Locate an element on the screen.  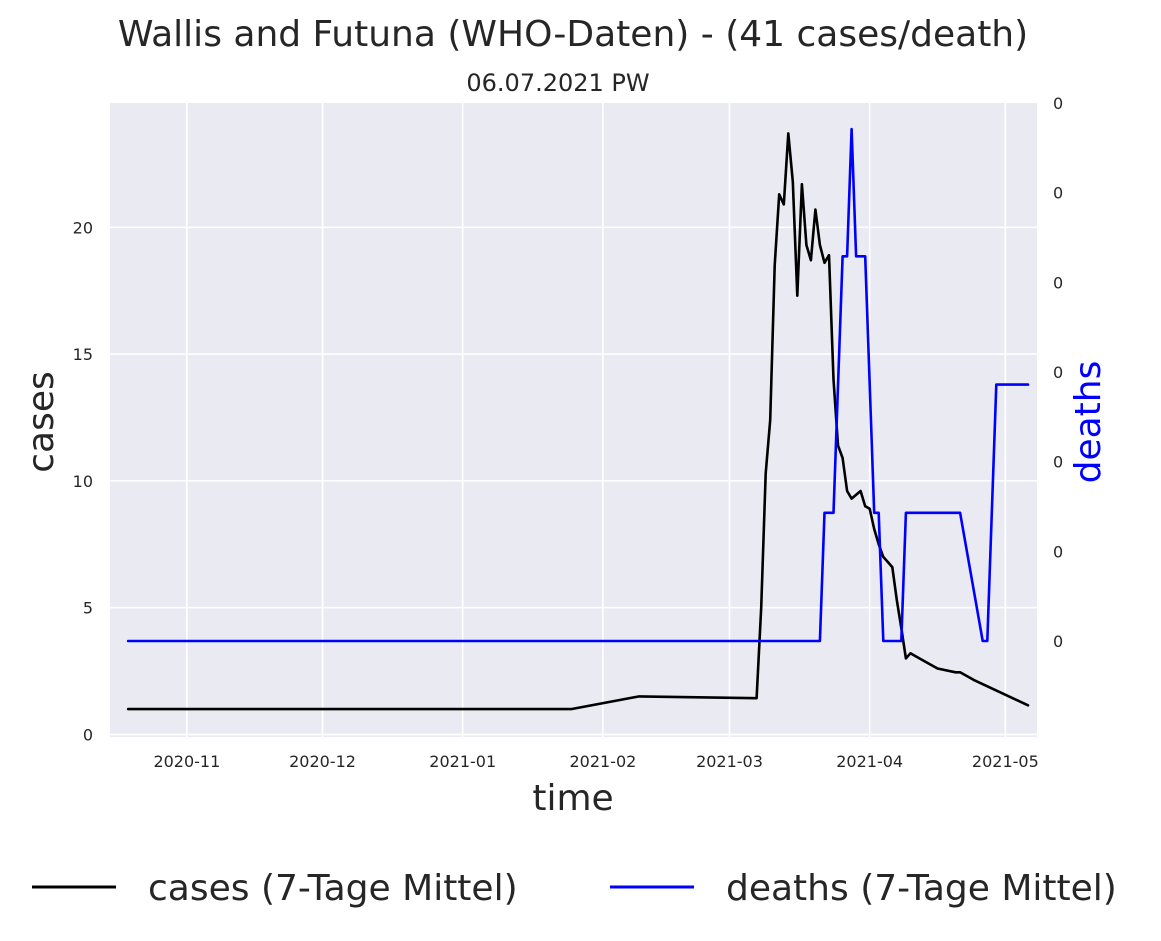
x-tick-label: 2020-11 is located at coordinates (186, 761).